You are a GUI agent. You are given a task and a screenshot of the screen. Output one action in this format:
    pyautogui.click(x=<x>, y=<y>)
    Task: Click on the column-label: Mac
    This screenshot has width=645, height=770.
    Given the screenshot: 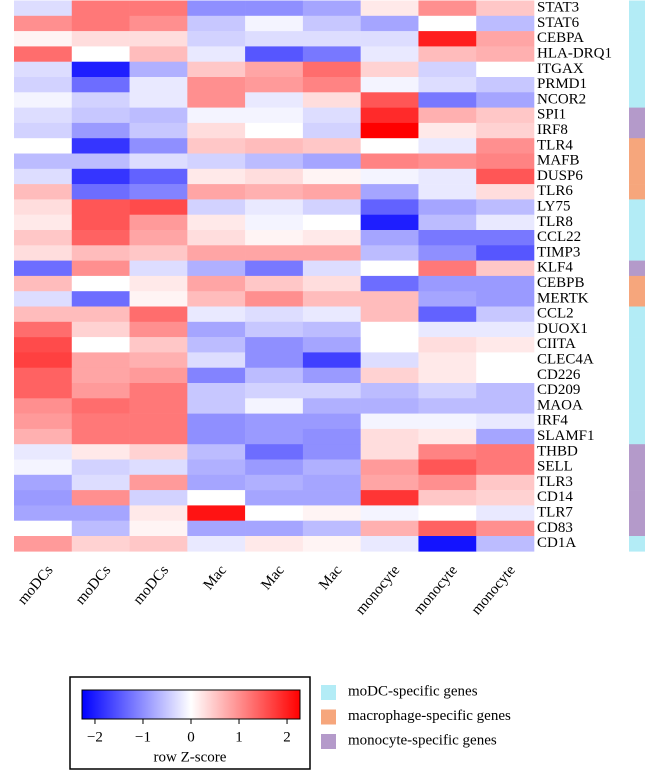 What is the action you would take?
    pyautogui.click(x=331, y=577)
    